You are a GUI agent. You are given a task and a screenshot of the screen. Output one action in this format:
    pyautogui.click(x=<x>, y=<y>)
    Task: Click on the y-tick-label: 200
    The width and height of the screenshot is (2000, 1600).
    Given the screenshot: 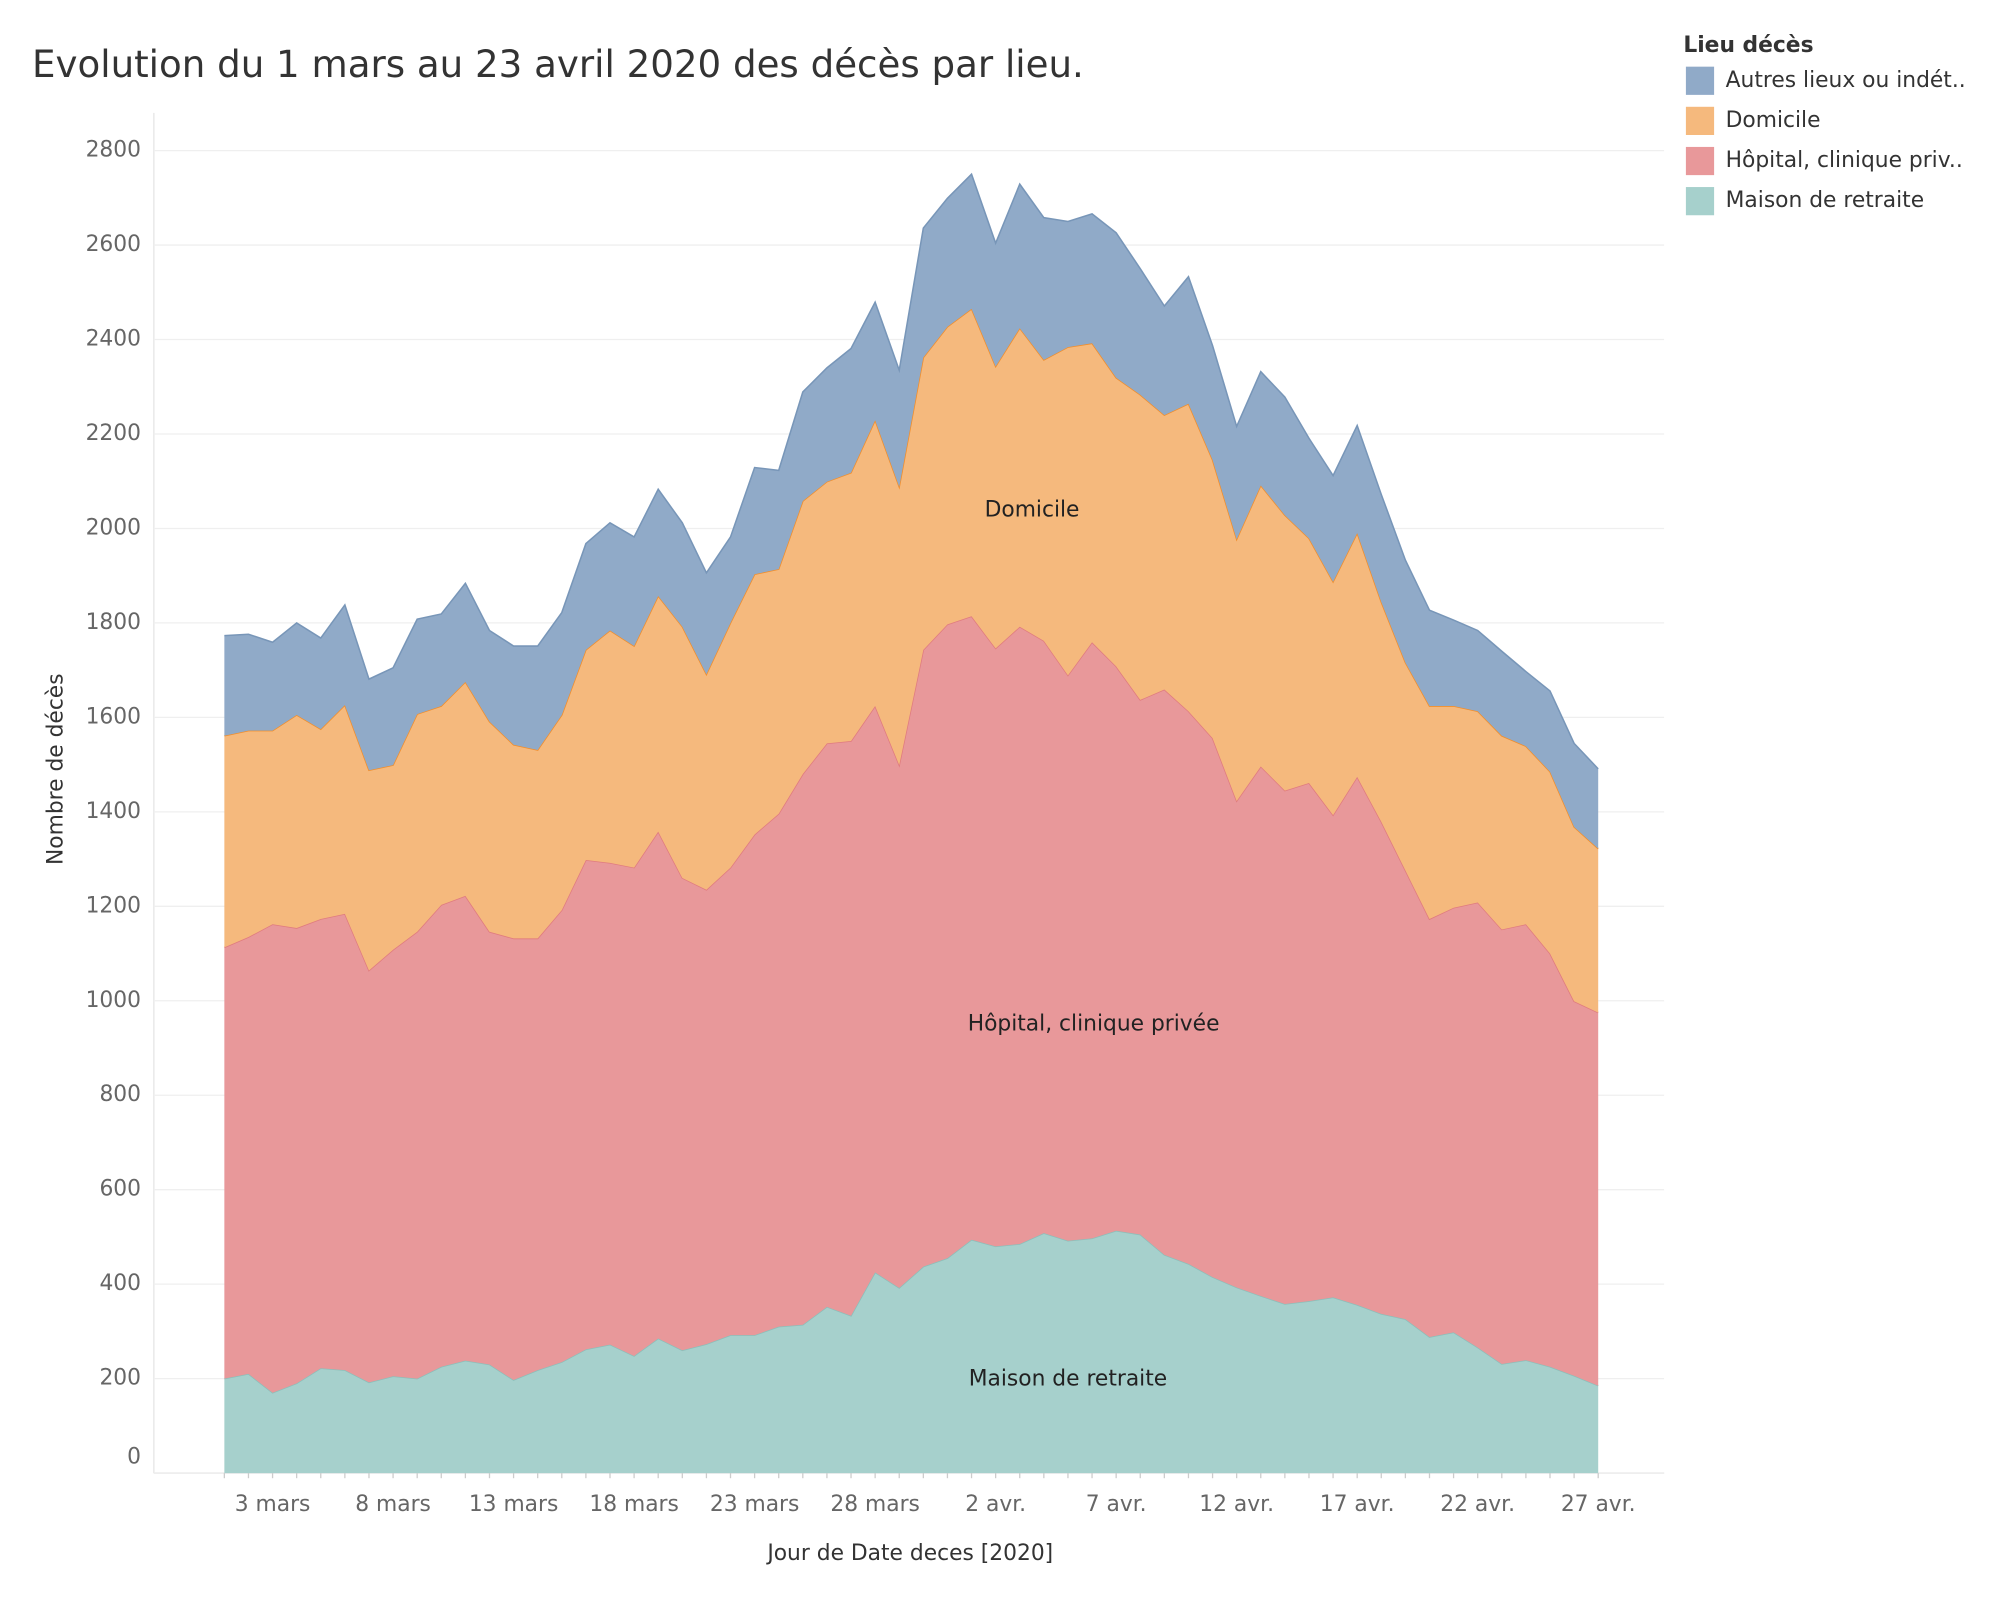 What is the action you would take?
    pyautogui.click(x=120, y=1378)
    